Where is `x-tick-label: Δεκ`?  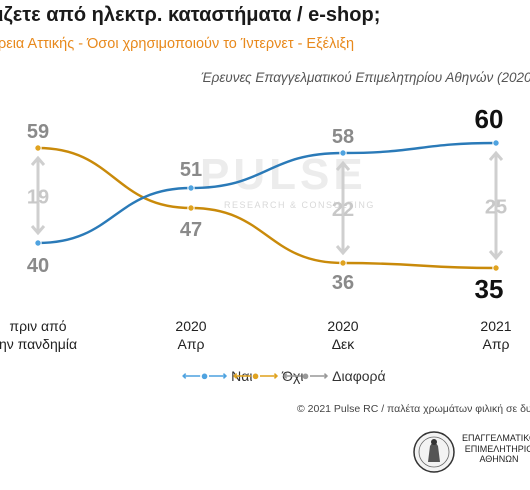 x-tick-label: Δεκ is located at coordinates (344, 344).